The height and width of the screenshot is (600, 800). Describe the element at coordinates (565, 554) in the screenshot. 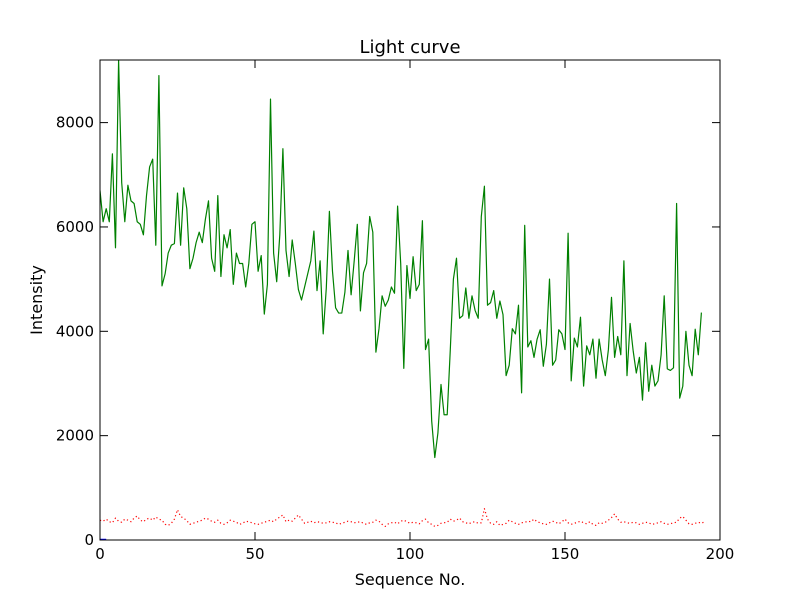

I see `x-tick-label: 150` at that location.